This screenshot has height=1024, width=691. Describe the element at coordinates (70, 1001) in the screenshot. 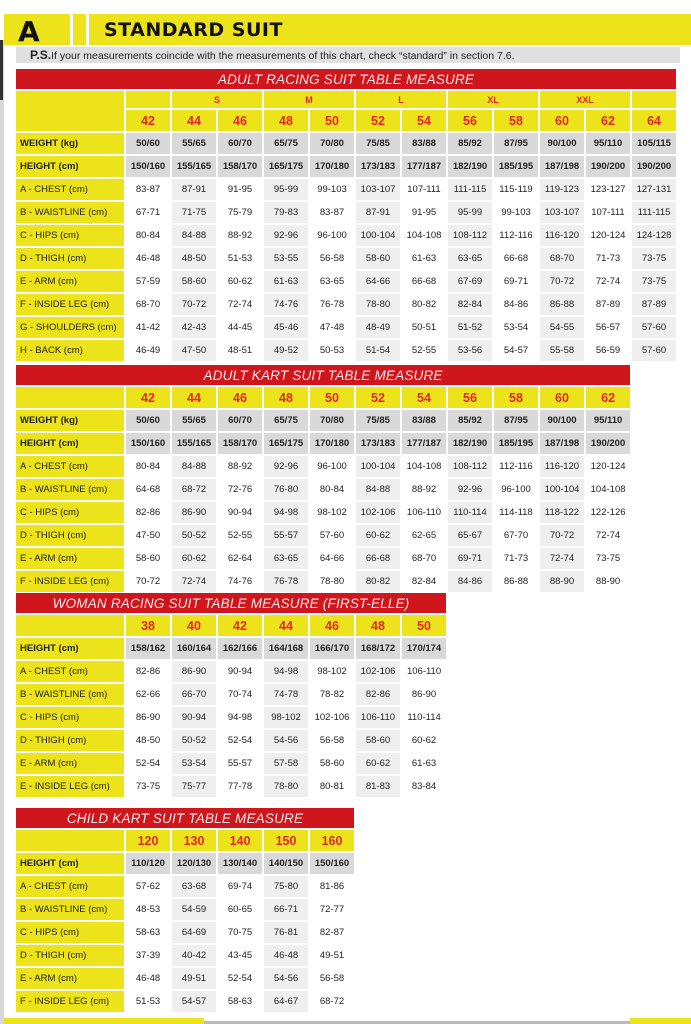

I see `row-label: F - INSIDE LEG (cm)` at that location.